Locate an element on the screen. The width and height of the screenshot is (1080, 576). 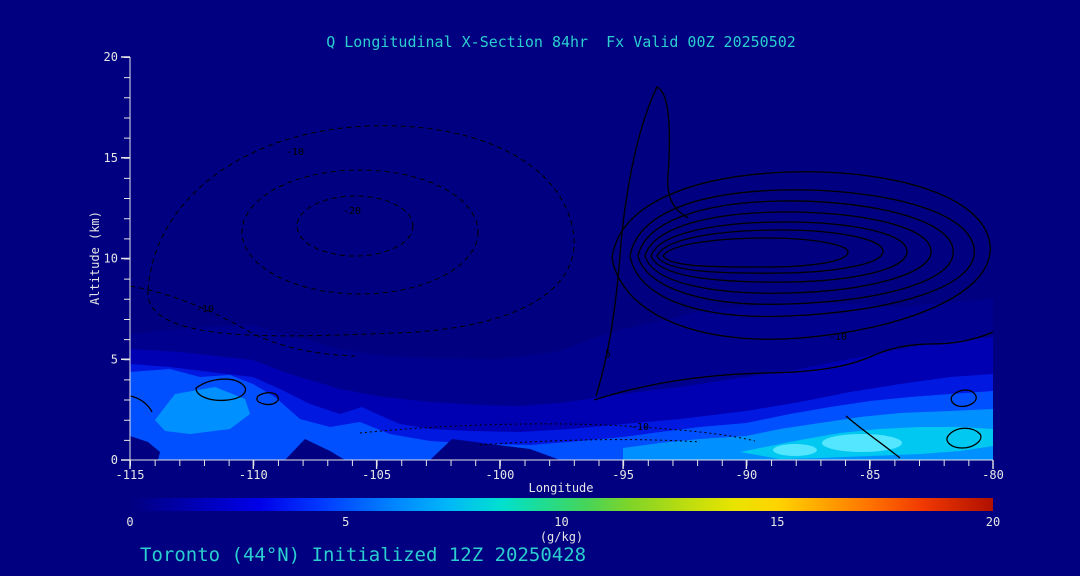
y-tick-label: 5 is located at coordinates (114, 359).